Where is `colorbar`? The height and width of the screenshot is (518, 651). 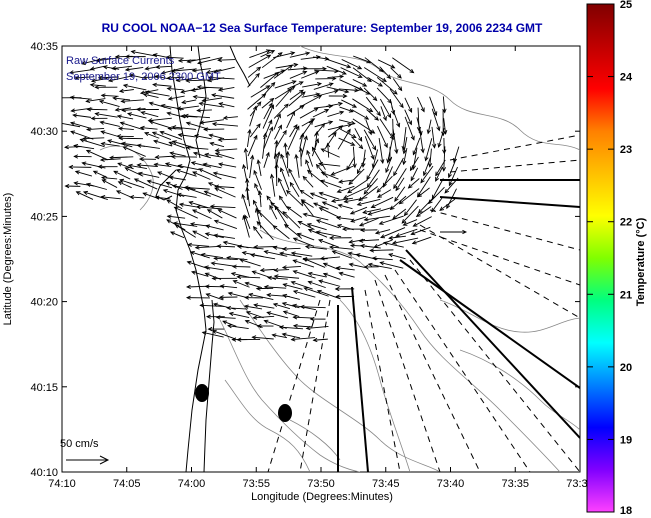
colorbar is located at coordinates (600, 258).